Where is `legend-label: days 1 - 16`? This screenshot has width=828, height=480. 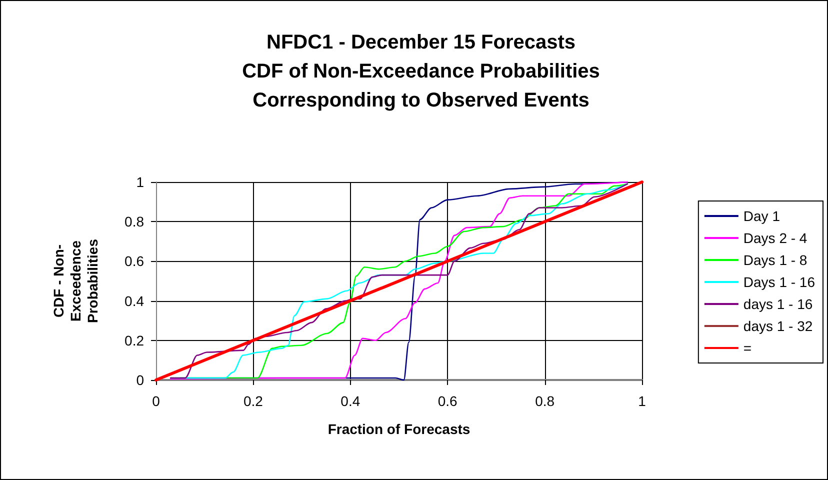
legend-label: days 1 - 16 is located at coordinates (778, 304).